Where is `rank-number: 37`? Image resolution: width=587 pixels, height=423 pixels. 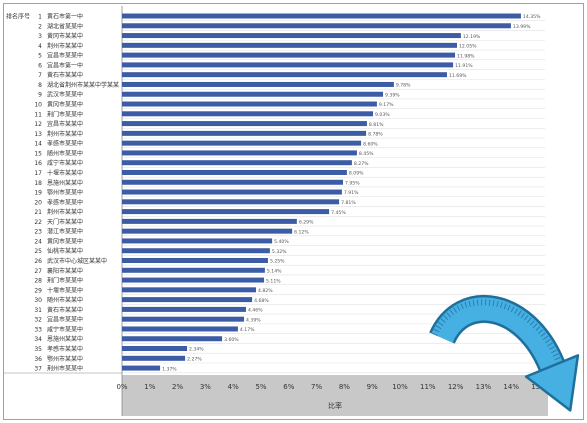 rank-number: 37 is located at coordinates (38, 369).